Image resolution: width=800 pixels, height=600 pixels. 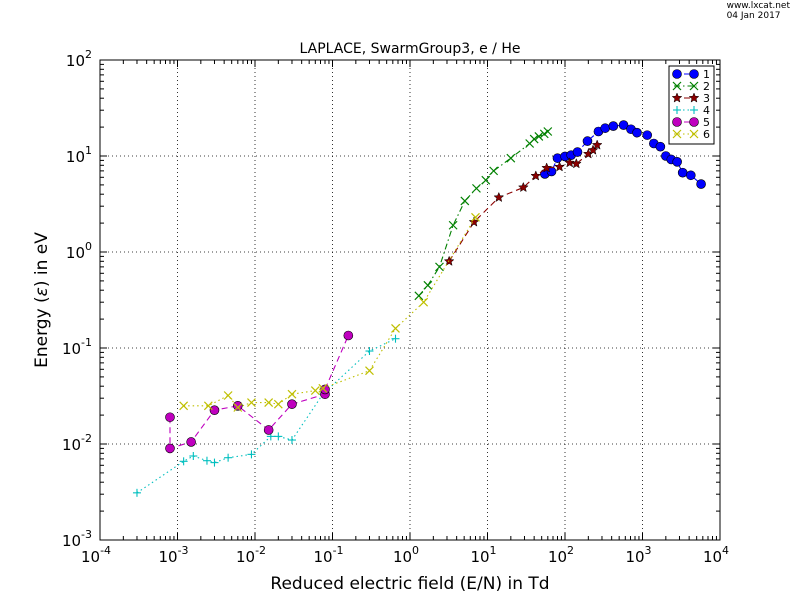 What do you see at coordinates (706, 122) in the screenshot?
I see `legend-label: 5` at bounding box center [706, 122].